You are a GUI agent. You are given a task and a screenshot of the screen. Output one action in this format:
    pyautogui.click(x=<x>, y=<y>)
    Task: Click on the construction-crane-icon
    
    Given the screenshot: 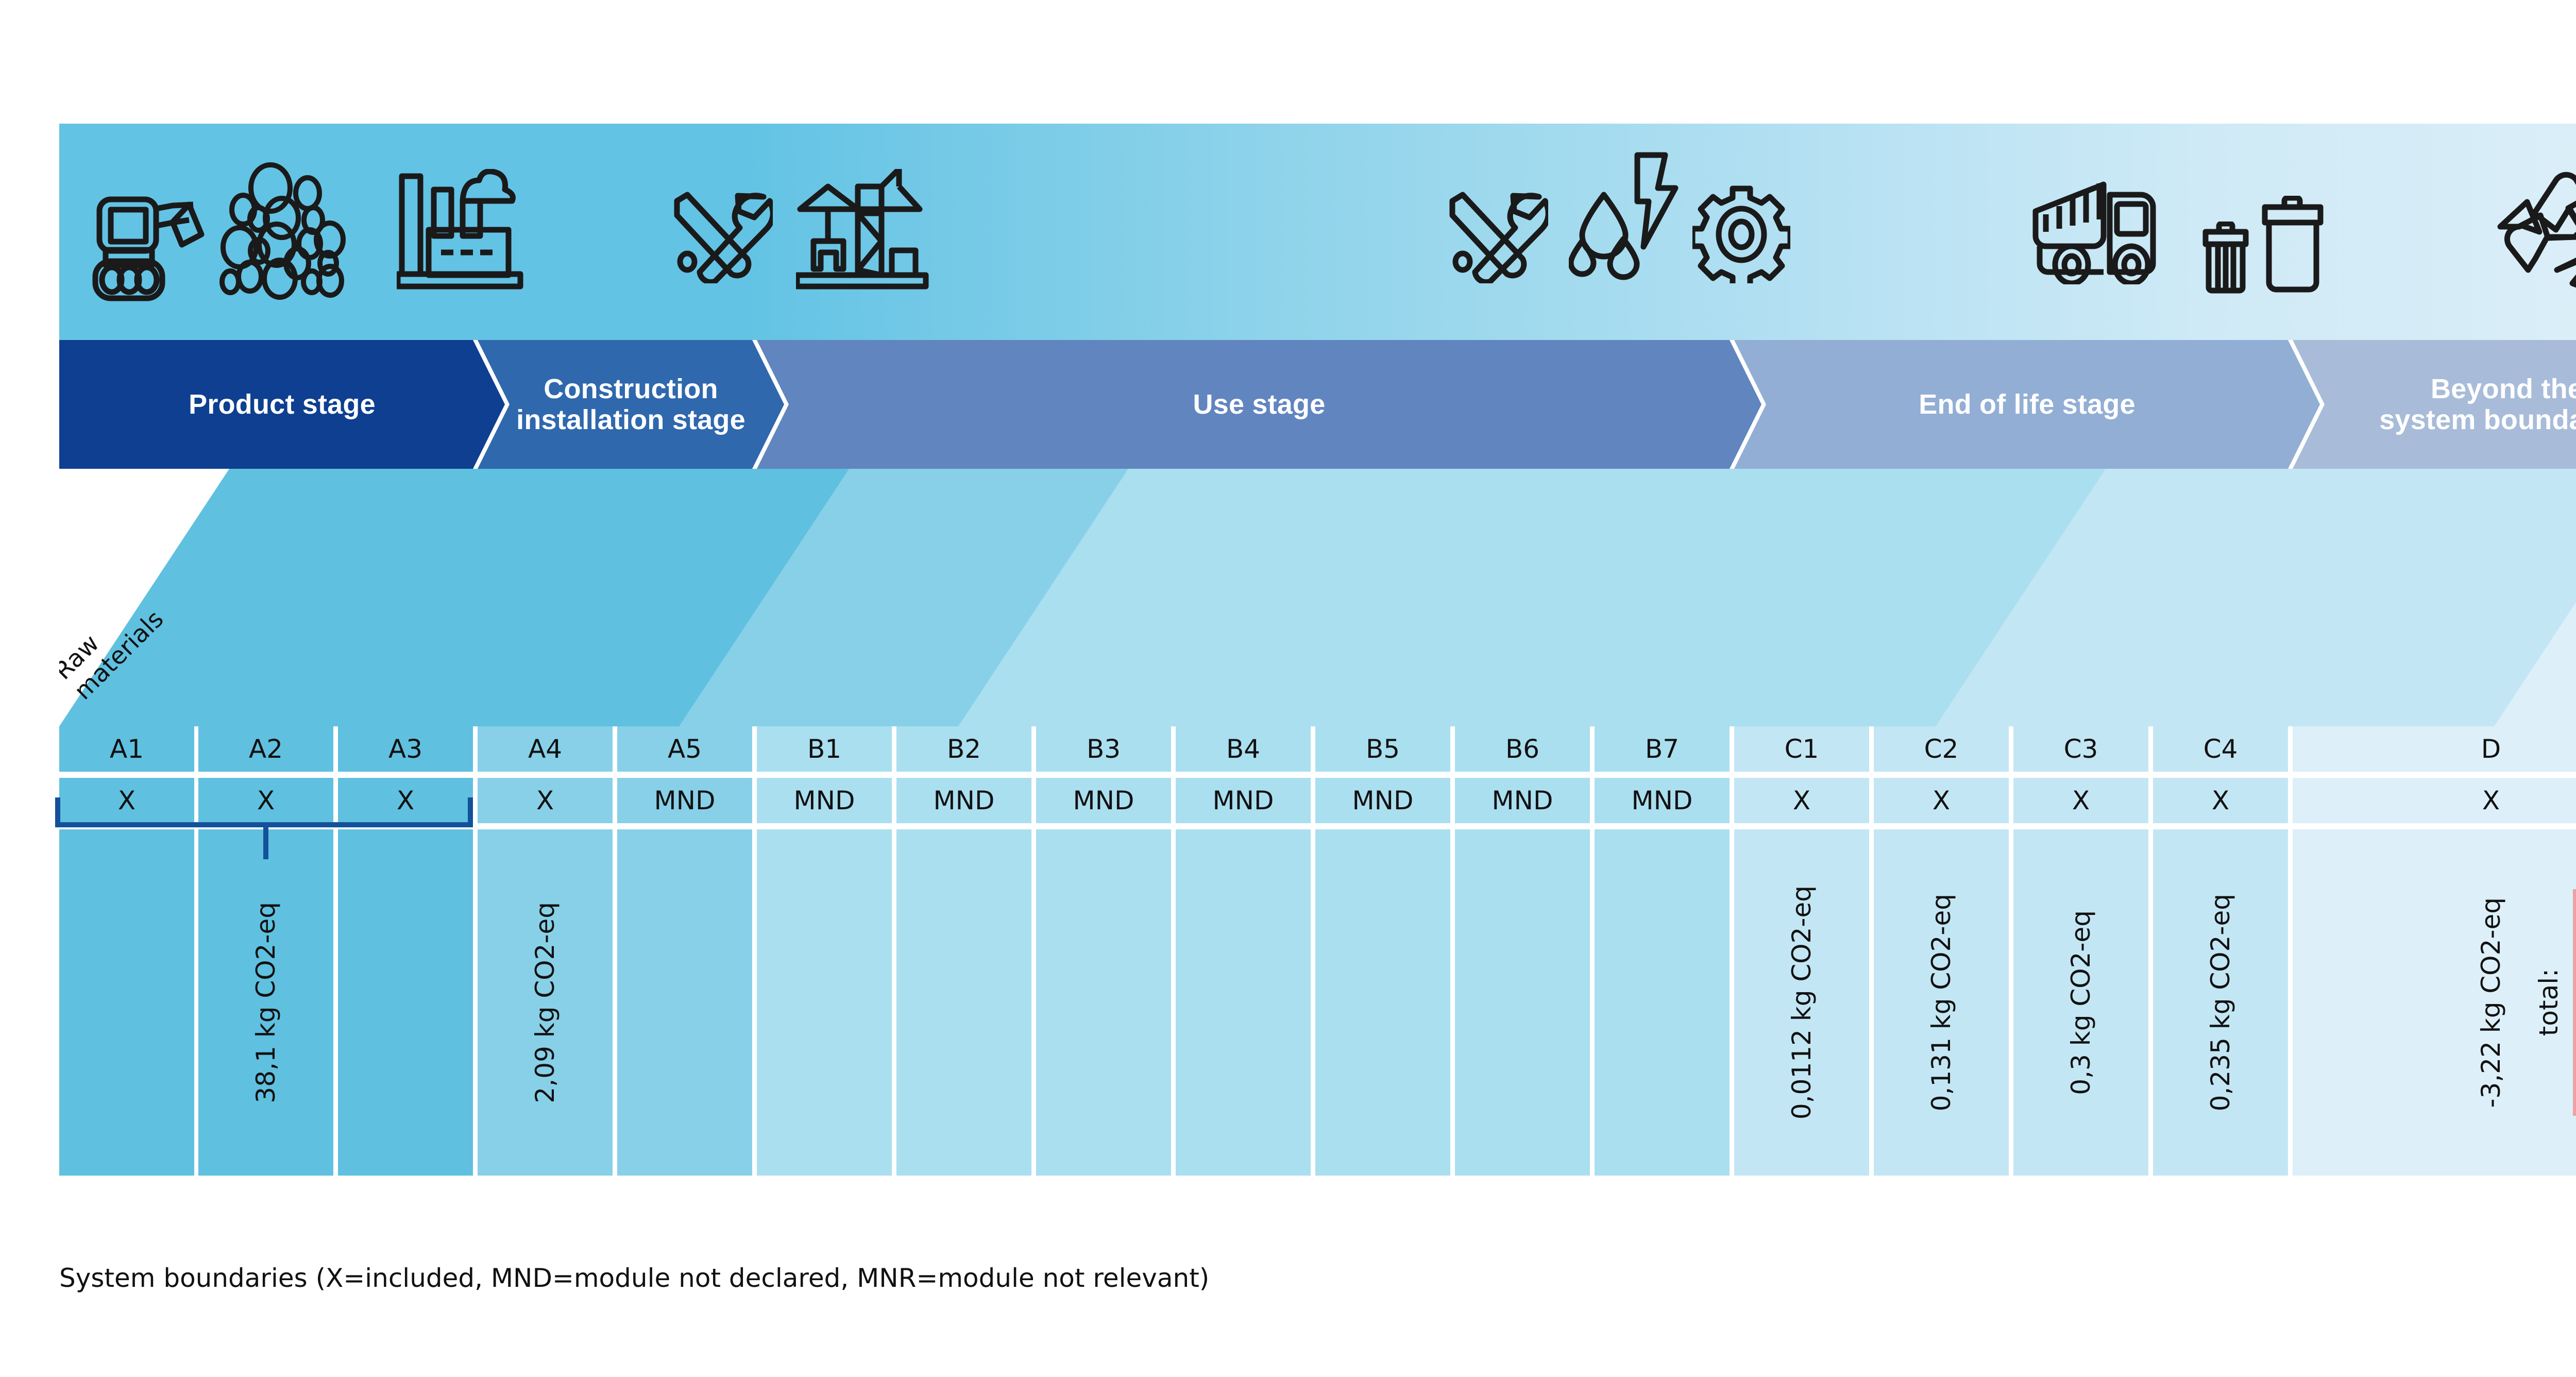 What is the action you would take?
    pyautogui.click(x=863, y=233)
    